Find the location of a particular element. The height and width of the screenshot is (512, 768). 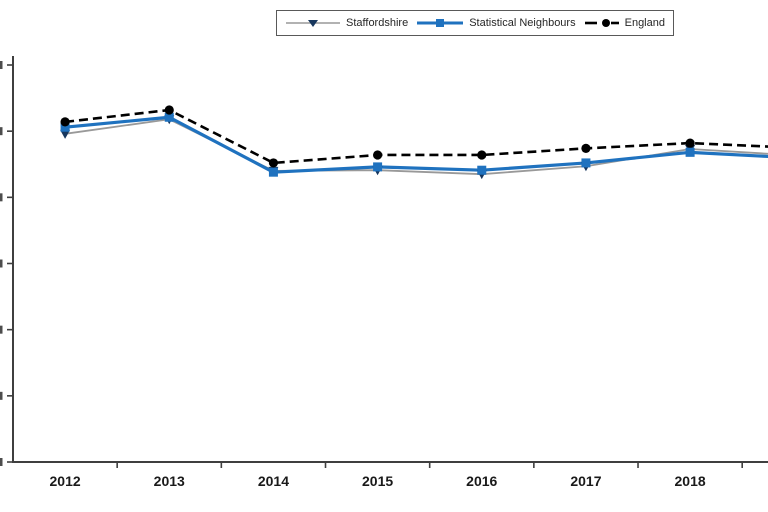

marker-england-2018 is located at coordinates (690, 143).